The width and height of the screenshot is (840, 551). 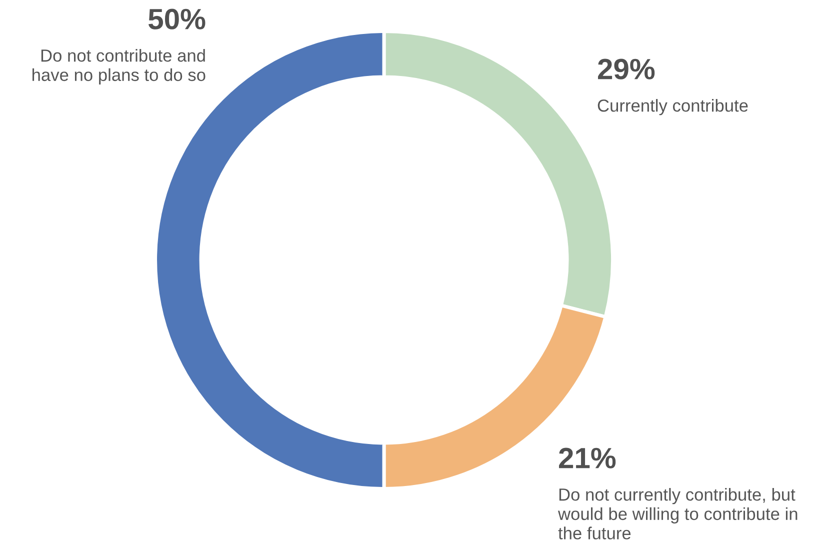 What do you see at coordinates (177, 19) in the screenshot?
I see `data-label: 50%` at bounding box center [177, 19].